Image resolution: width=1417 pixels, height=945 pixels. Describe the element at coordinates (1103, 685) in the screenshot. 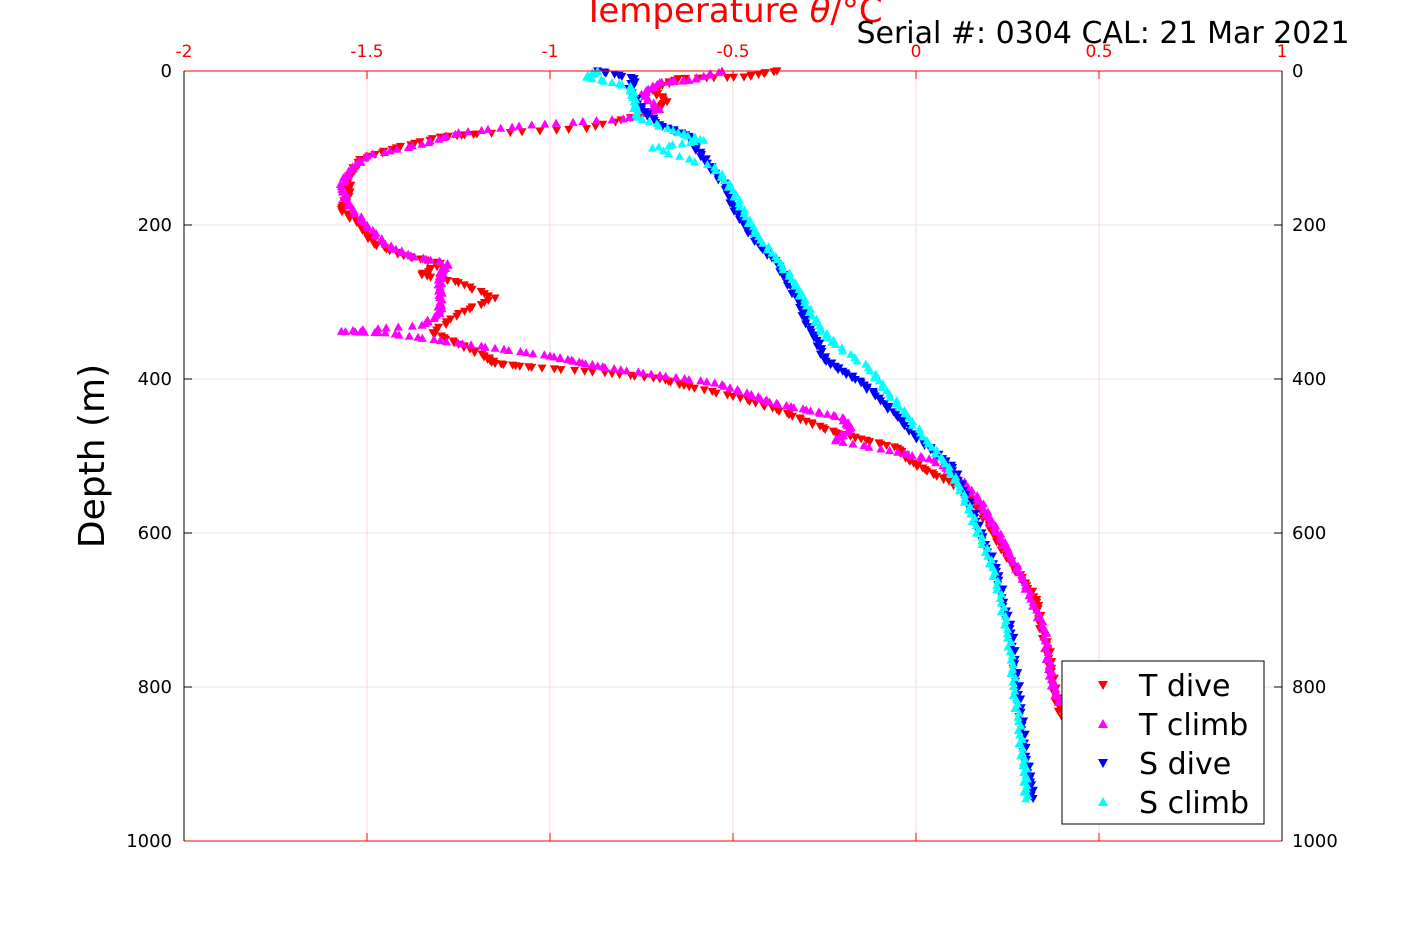

I see `legend-marker` at that location.